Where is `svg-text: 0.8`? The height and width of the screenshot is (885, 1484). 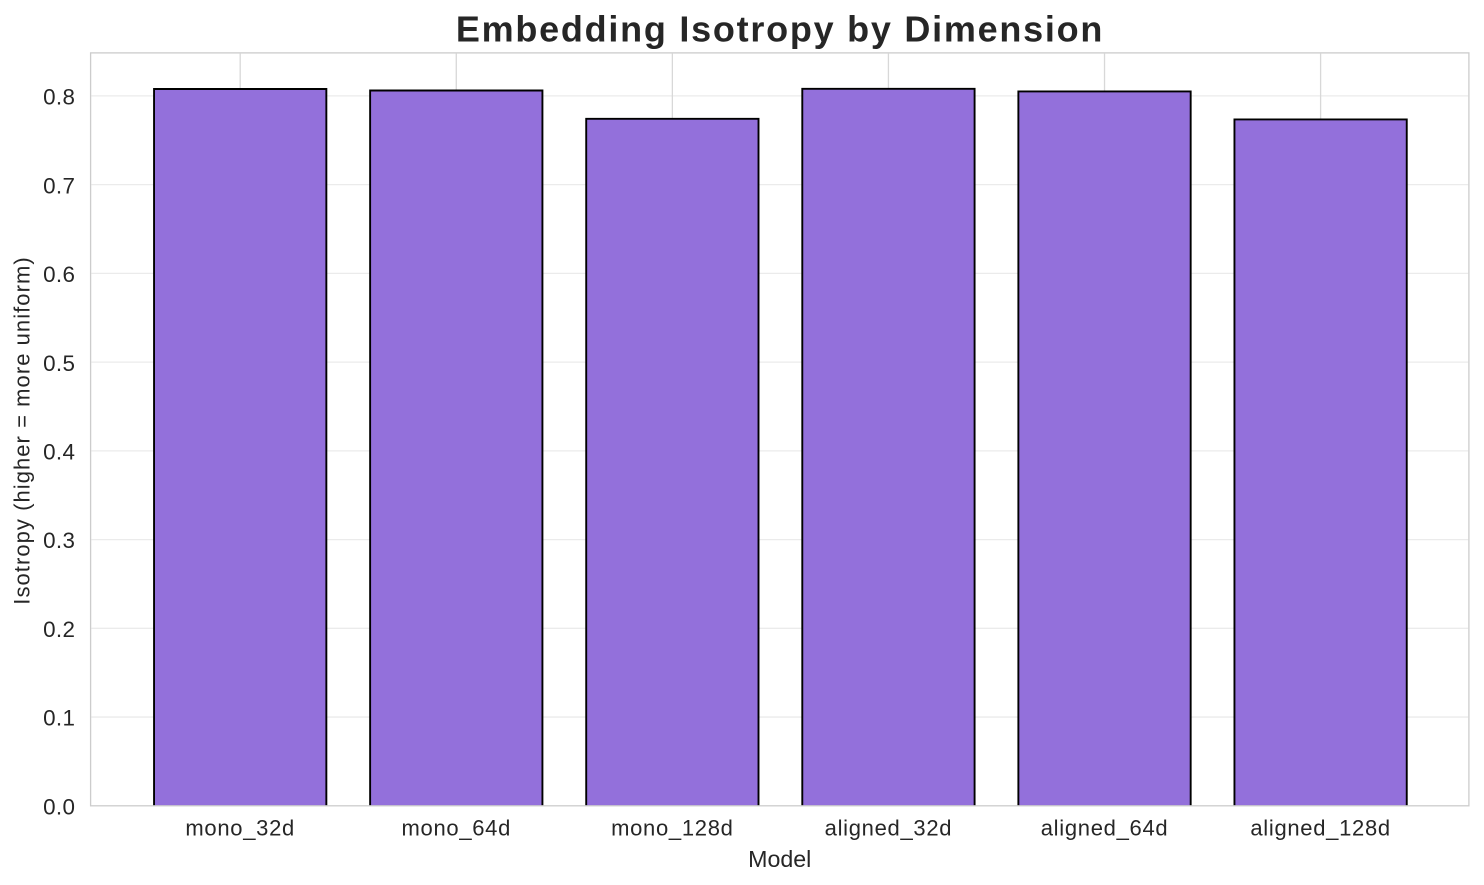 svg-text: 0.8 is located at coordinates (59, 97).